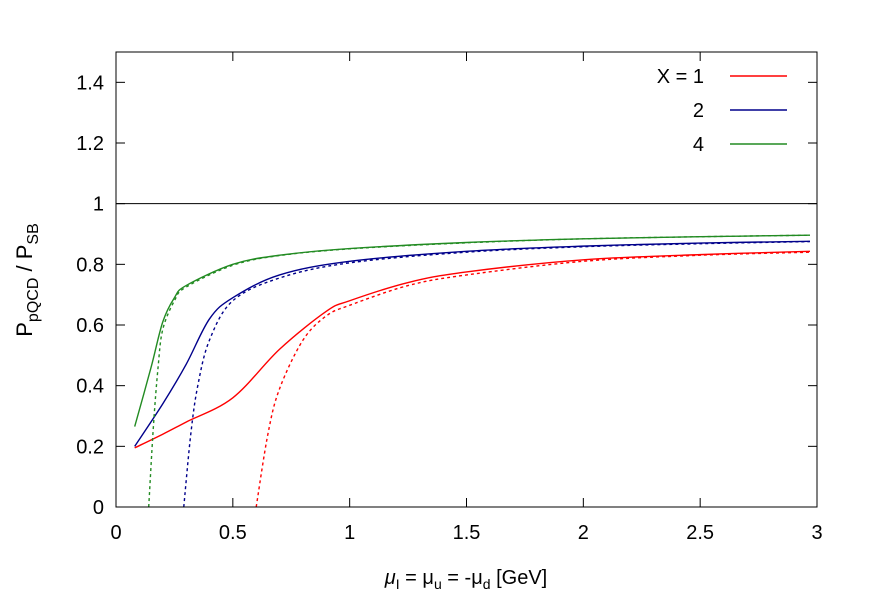  I want to click on x-tick-label: 3, so click(816, 533).